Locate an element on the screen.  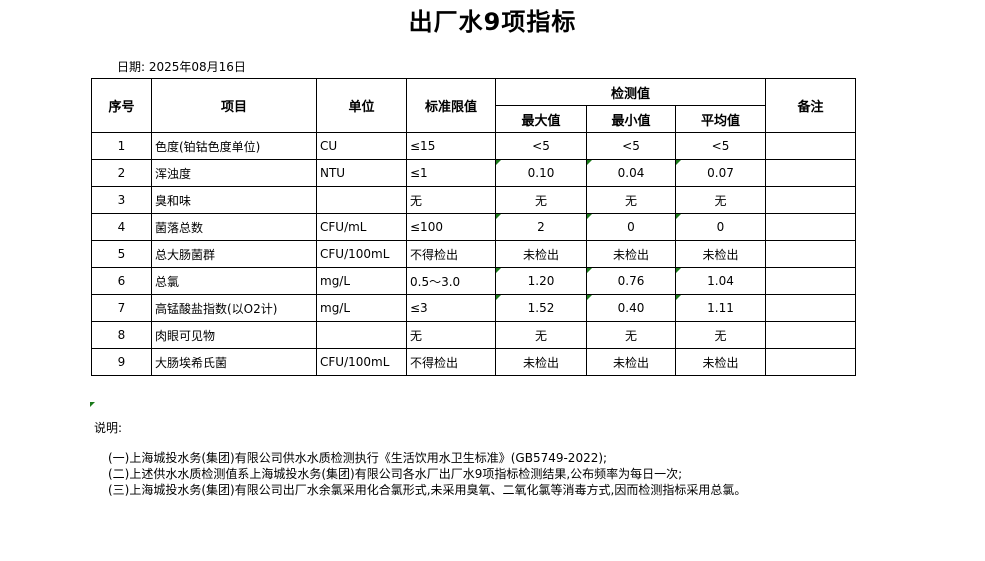
cell-max: 1.20 is located at coordinates (541, 281).